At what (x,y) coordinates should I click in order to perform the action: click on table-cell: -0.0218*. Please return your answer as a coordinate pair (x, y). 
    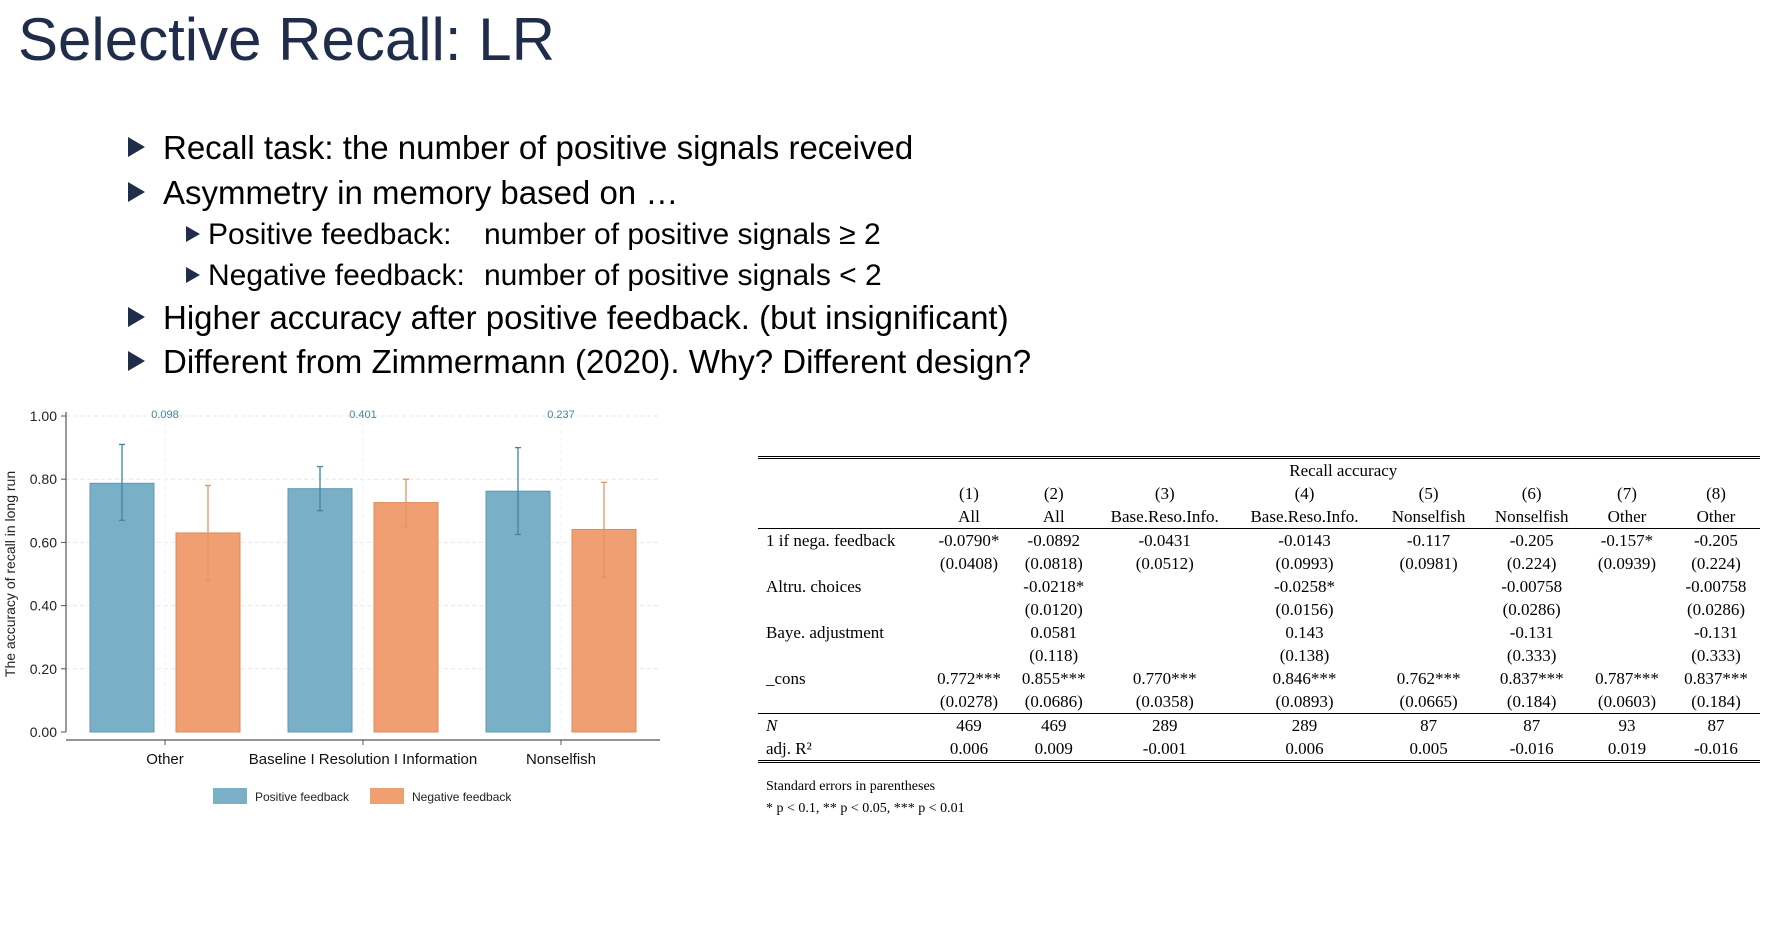
    Looking at the image, I should click on (1054, 586).